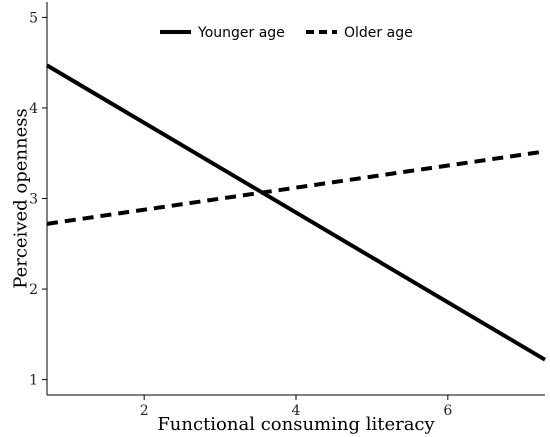 The height and width of the screenshot is (437, 550). I want to click on x-tick-label: 6, so click(447, 411).